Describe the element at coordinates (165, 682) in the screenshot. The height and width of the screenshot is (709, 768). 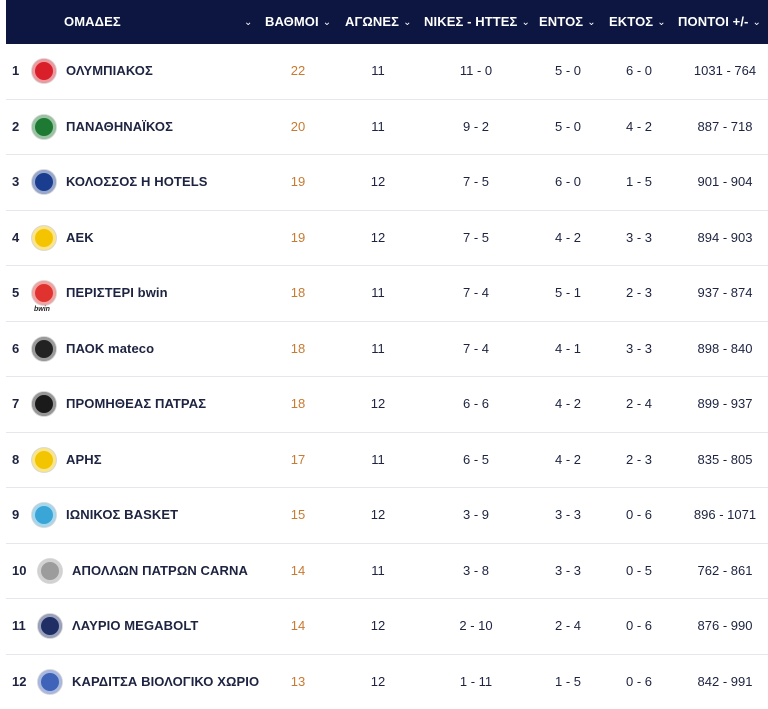
I see `team-name: ΚΑΡΔΙΤΣΑ ΒΙΟΛΟΓΙΚΟ ΧΩΡΙΟ` at that location.